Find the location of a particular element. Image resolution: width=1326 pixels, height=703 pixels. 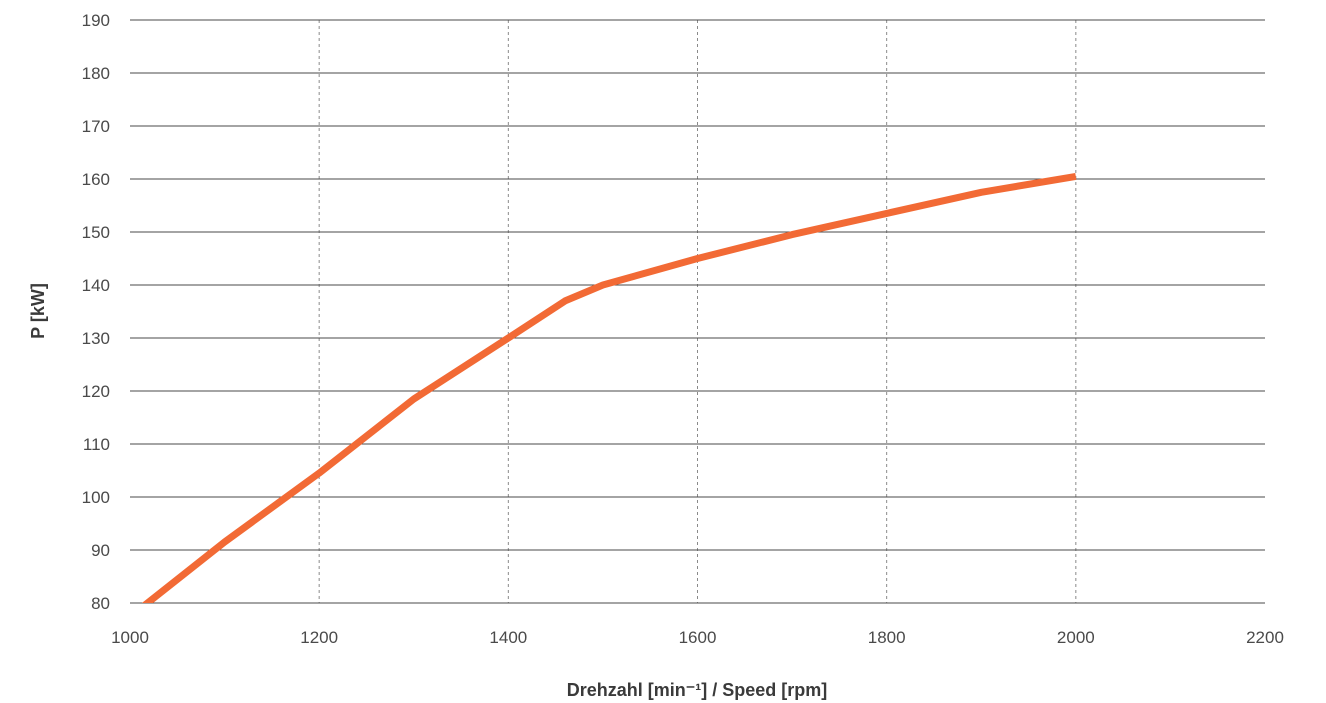

x-tick-label: 2000 is located at coordinates (1076, 637).